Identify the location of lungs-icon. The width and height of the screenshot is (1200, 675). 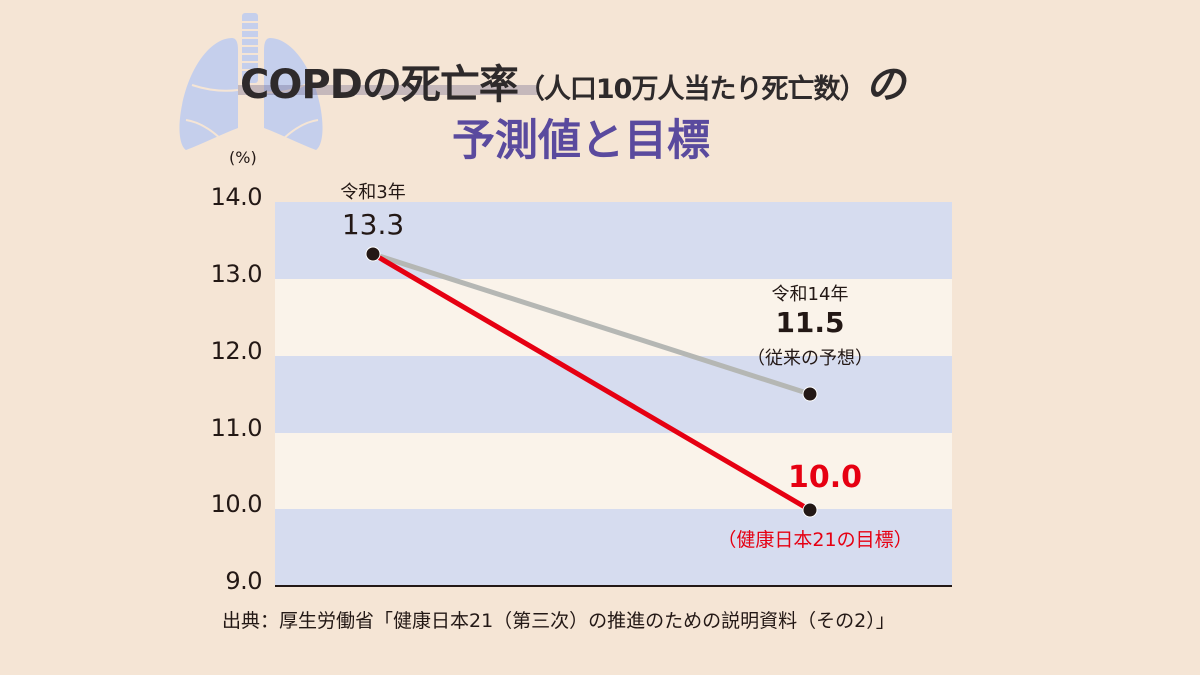
(251, 81).